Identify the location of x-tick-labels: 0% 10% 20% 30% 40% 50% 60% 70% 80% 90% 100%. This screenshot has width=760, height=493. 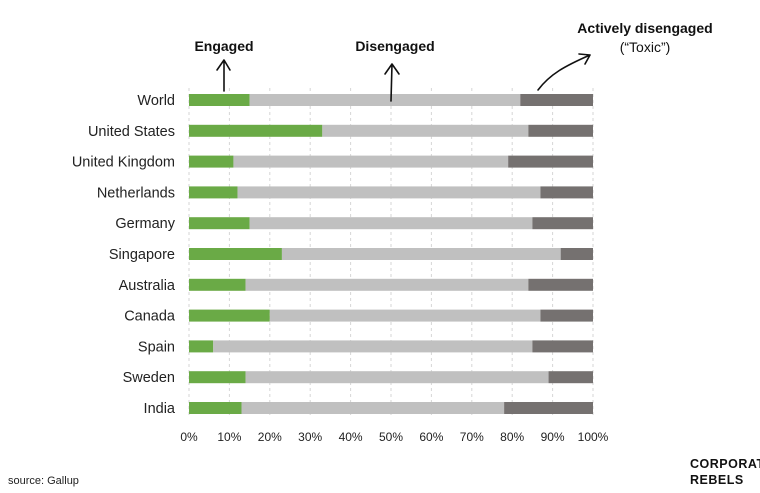
(394, 437).